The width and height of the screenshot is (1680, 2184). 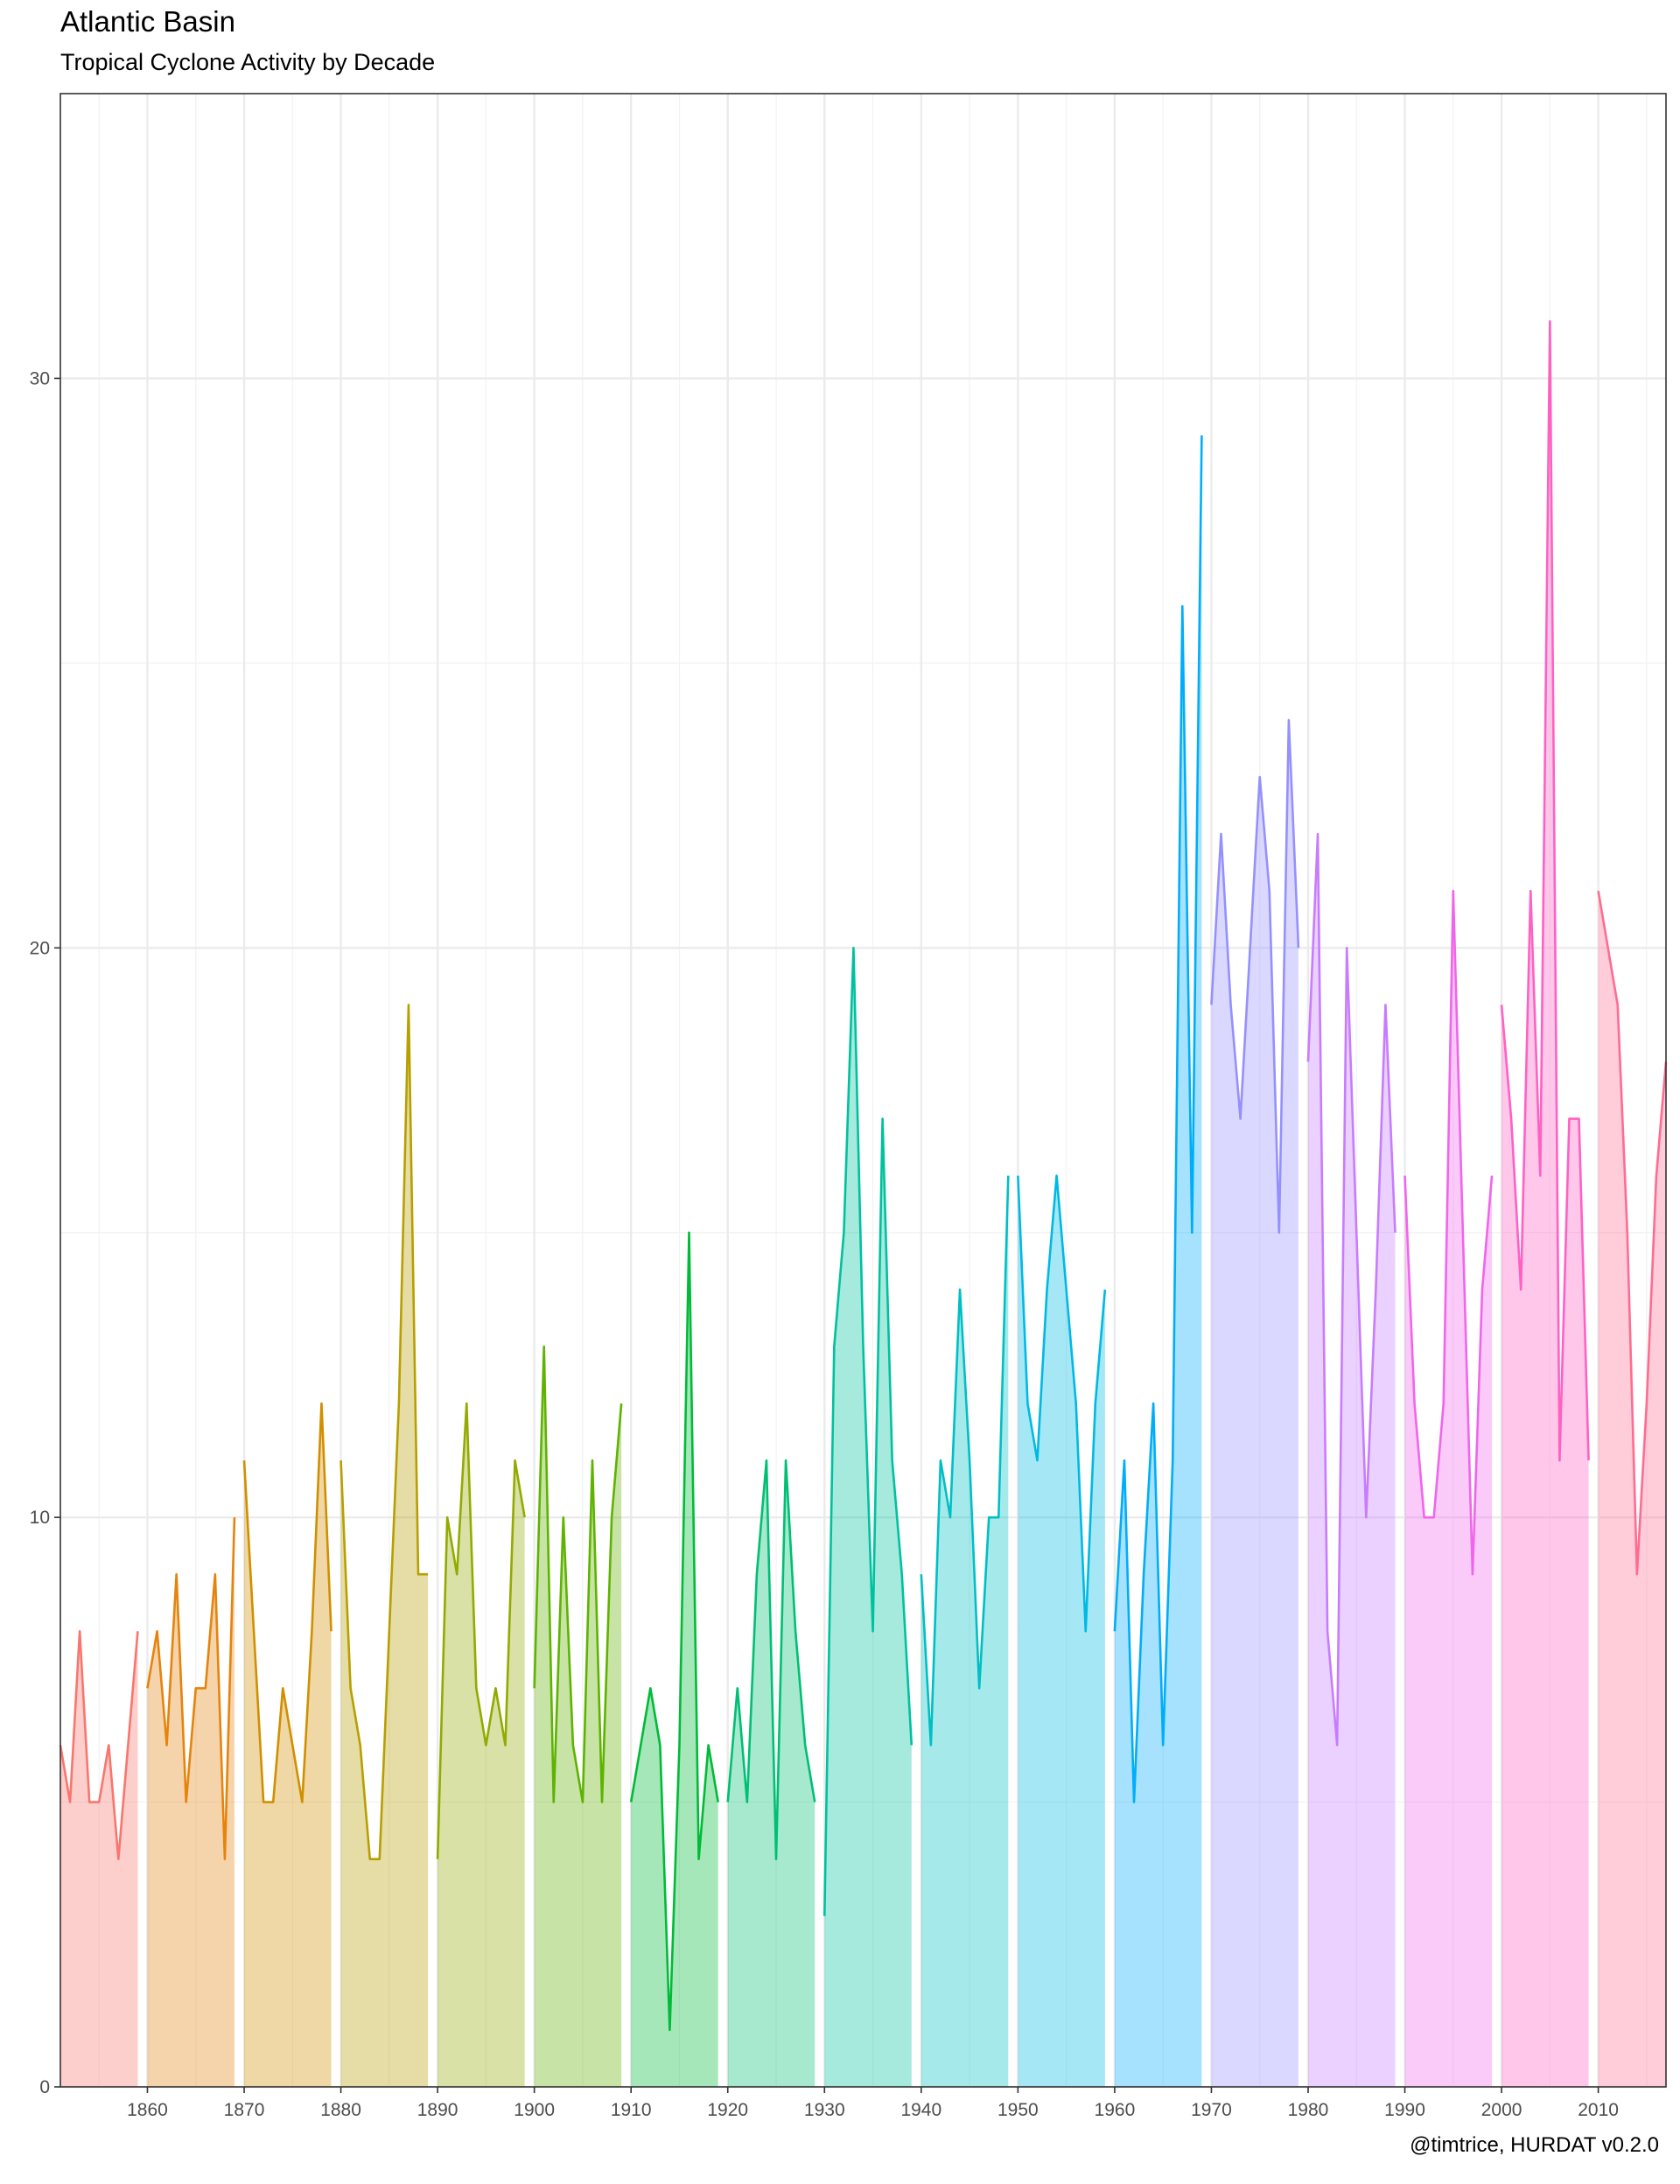 I want to click on line-1880s, so click(x=384, y=1432).